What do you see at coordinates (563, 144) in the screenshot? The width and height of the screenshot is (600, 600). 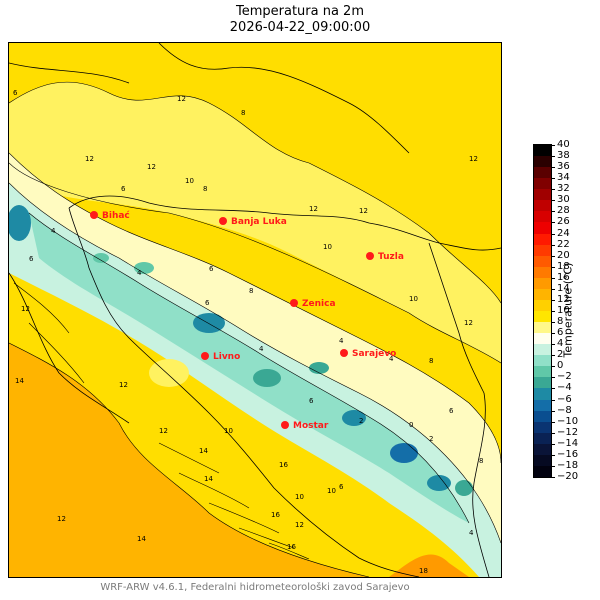 I see `colorbar-tick-label: 40` at bounding box center [563, 144].